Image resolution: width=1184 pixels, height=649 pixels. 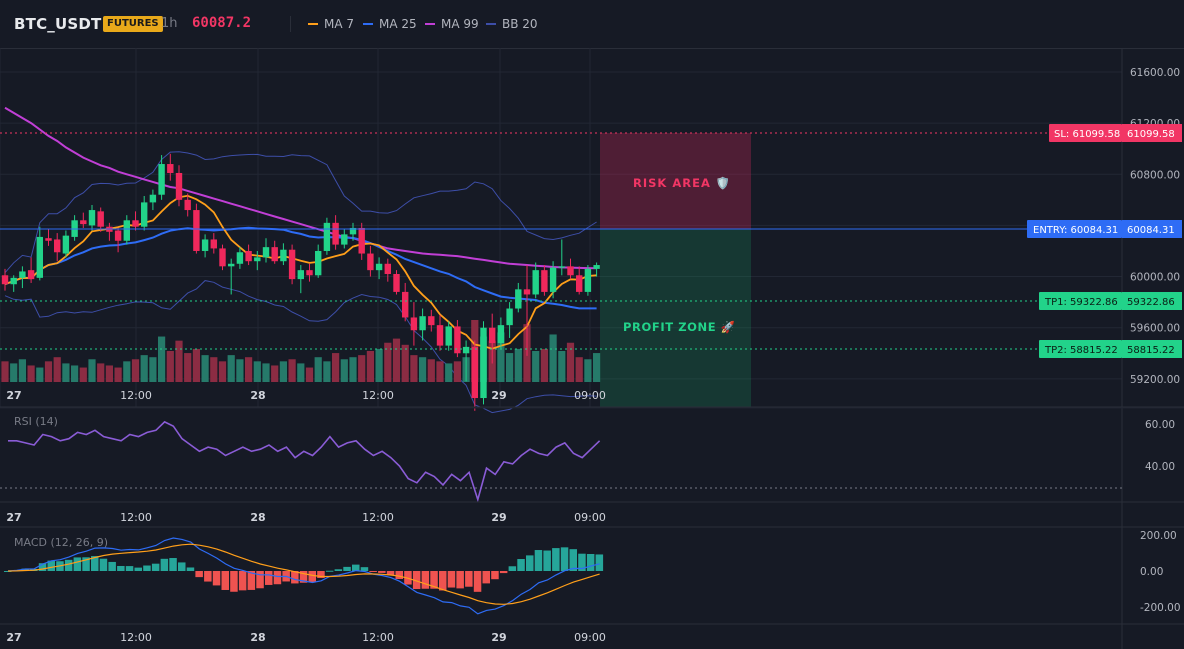 I want to click on legend-ma25: MA 25, so click(x=390, y=24).